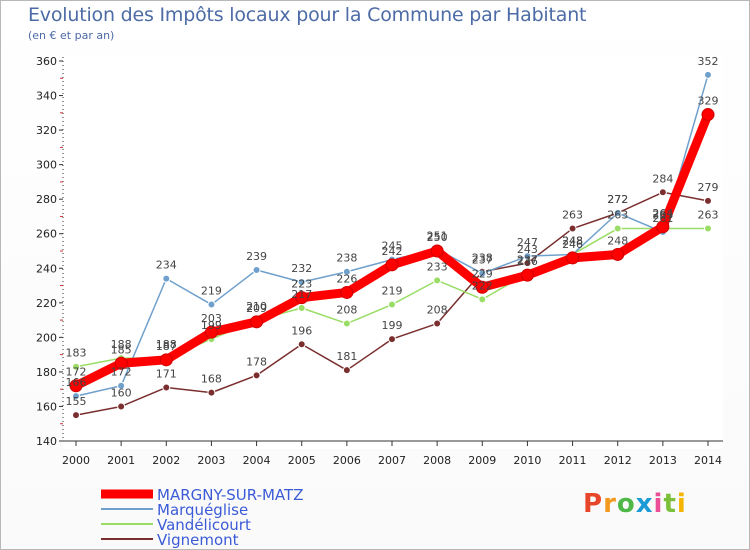 This screenshot has width=750, height=550. I want to click on data-label-margny-sur-matz: 329, so click(708, 101).